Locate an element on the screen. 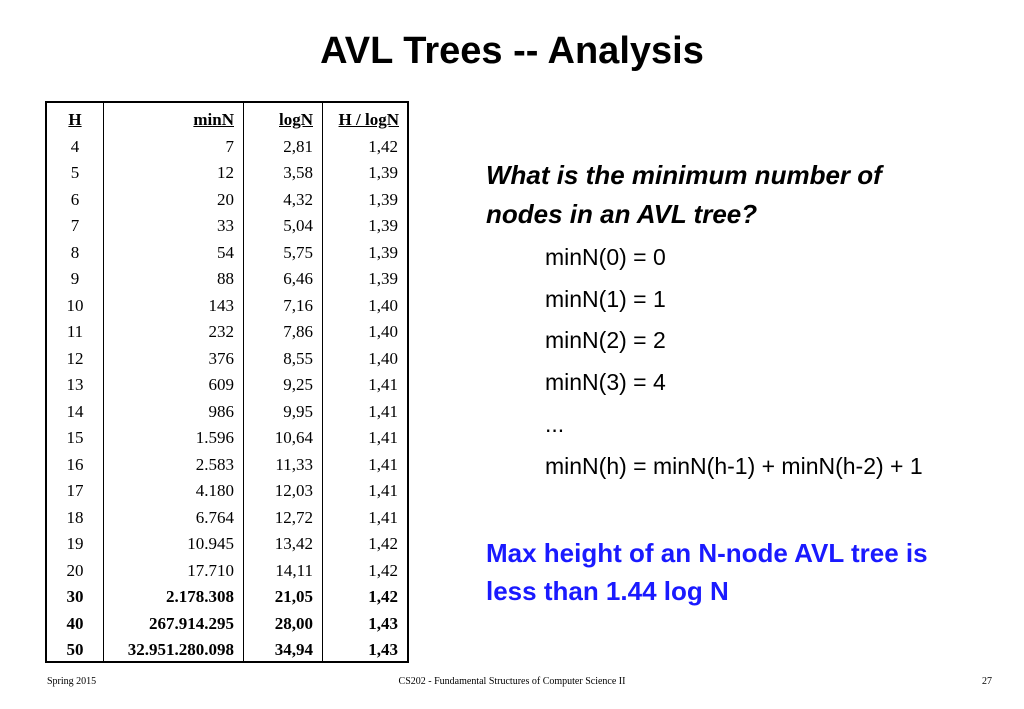 The height and width of the screenshot is (709, 1024). table-row: 40 267.914.295 28,00 1,43 is located at coordinates (227, 624).